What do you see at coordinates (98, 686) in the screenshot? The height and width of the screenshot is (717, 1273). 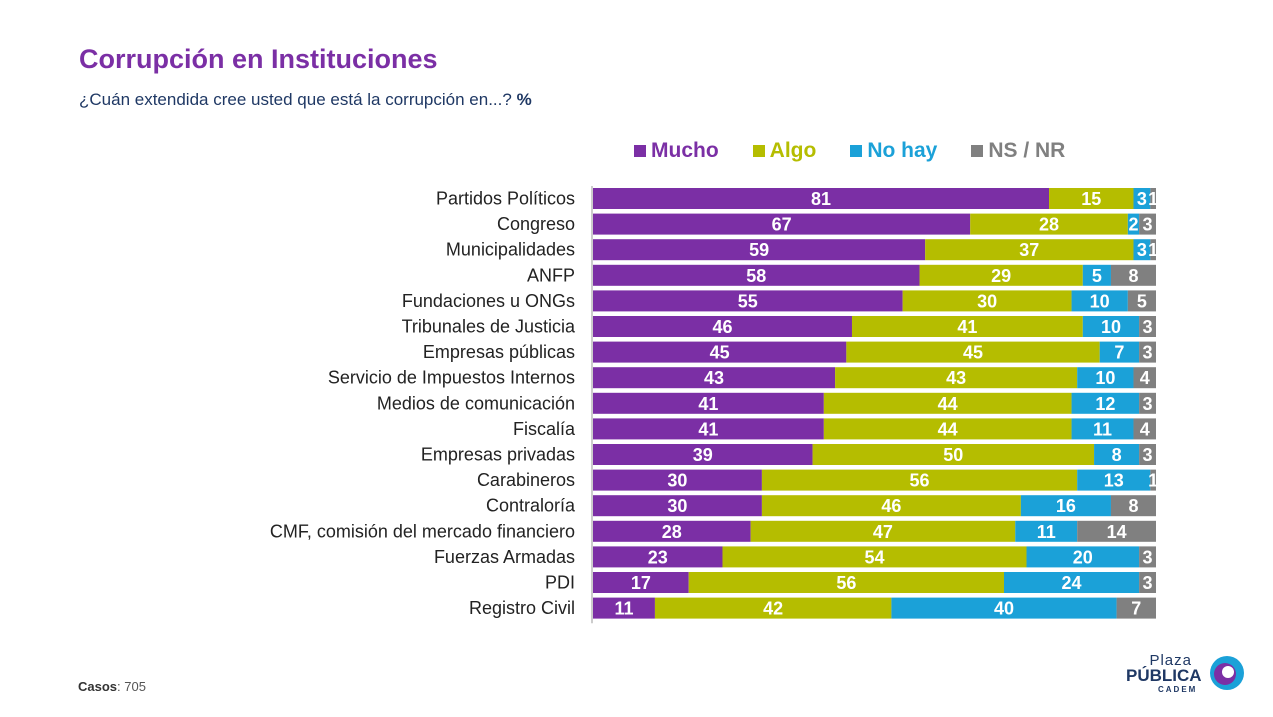 I see `cases-label: Casos` at bounding box center [98, 686].